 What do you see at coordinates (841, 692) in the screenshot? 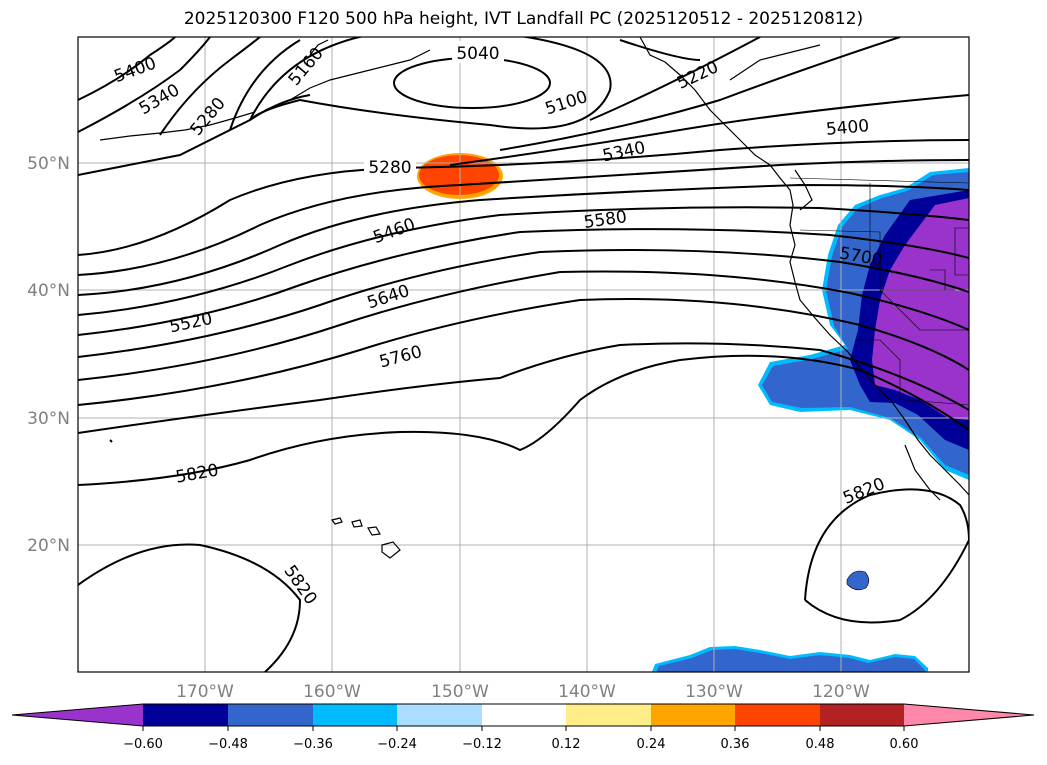
I see `lon-label-120w: 120°W` at bounding box center [841, 692].